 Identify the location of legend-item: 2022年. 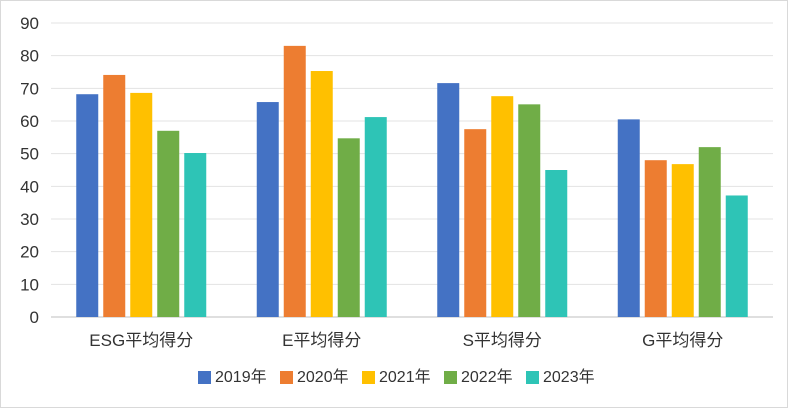
(478, 377).